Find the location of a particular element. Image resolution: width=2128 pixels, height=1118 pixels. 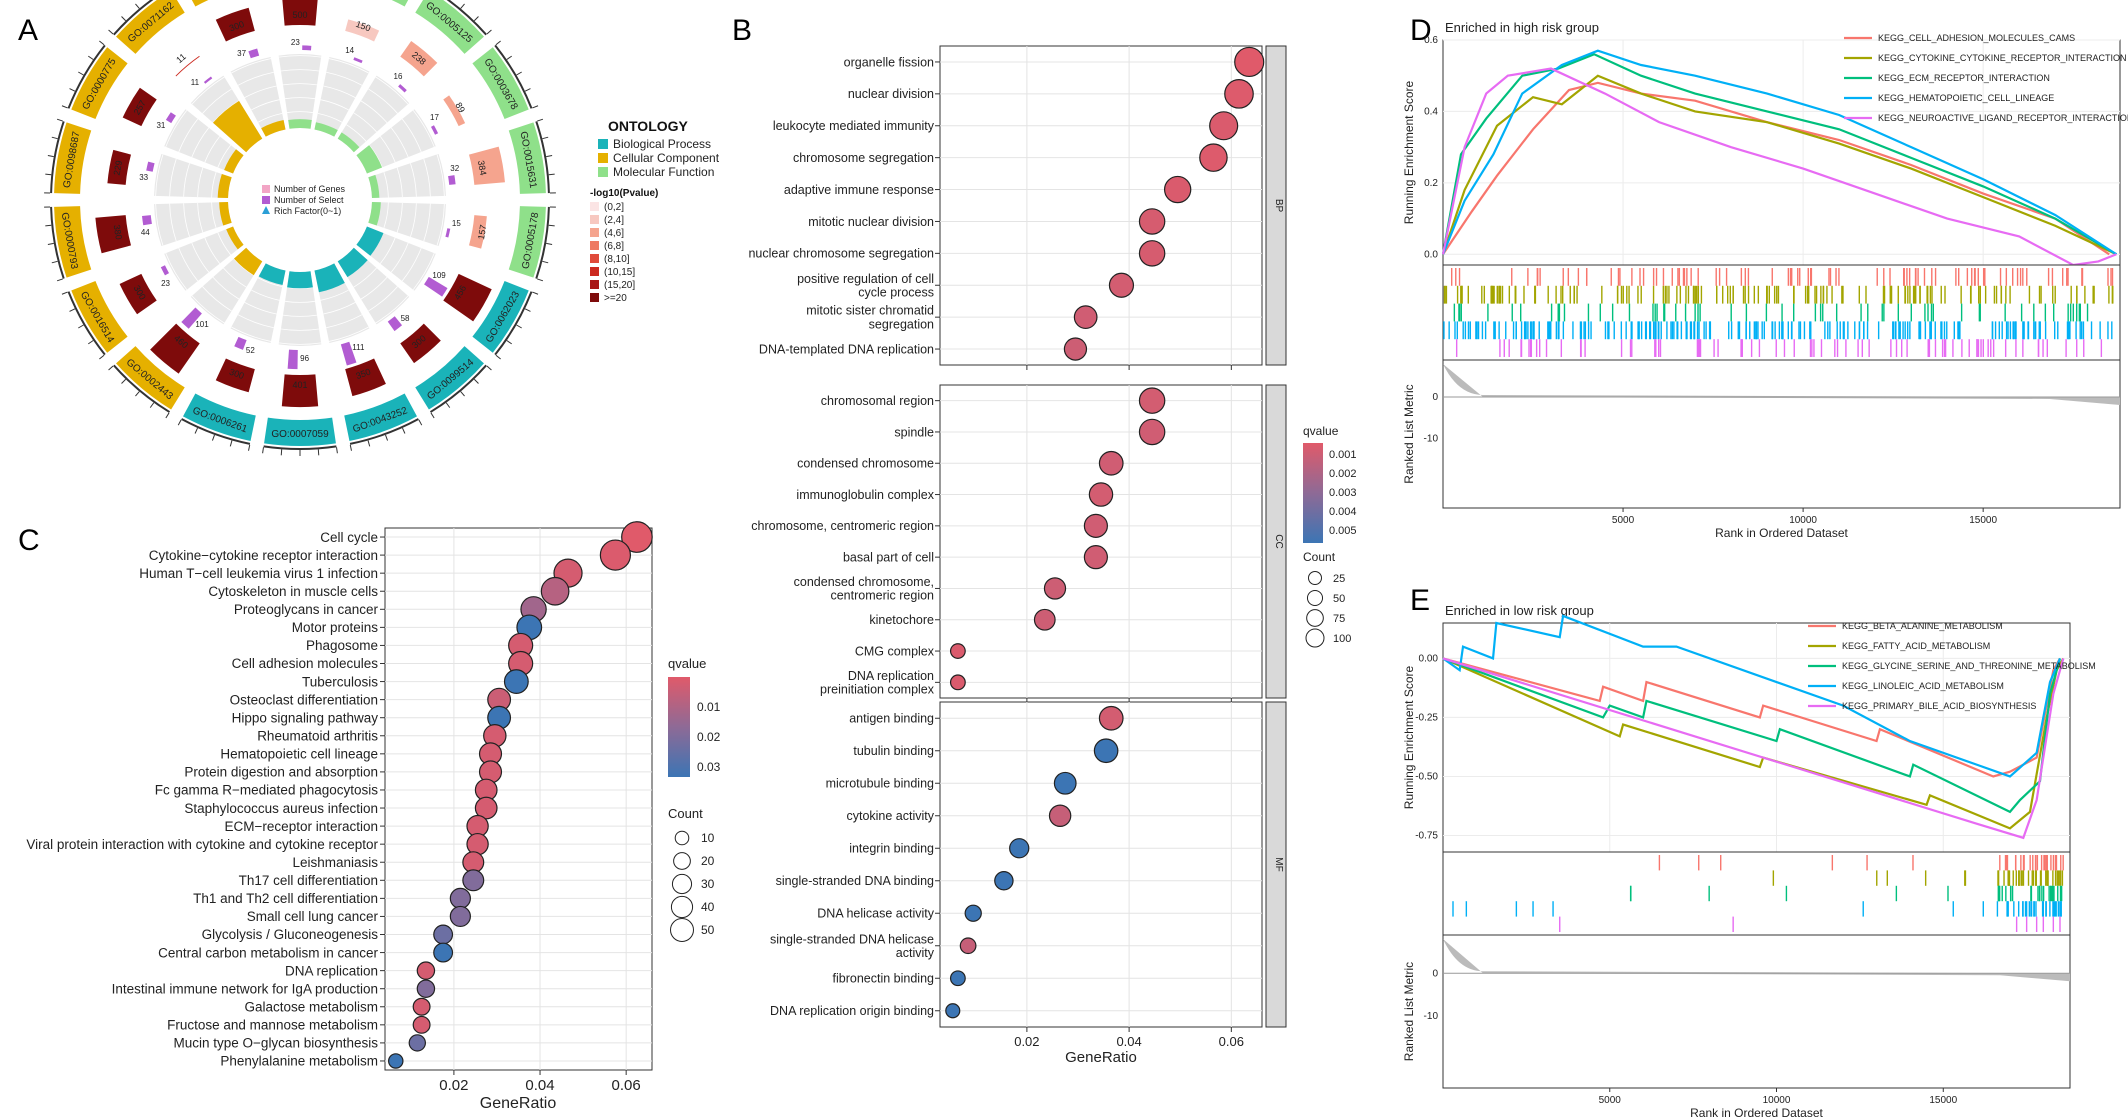

qvalue-tick: 0.03 is located at coordinates (709, 767).